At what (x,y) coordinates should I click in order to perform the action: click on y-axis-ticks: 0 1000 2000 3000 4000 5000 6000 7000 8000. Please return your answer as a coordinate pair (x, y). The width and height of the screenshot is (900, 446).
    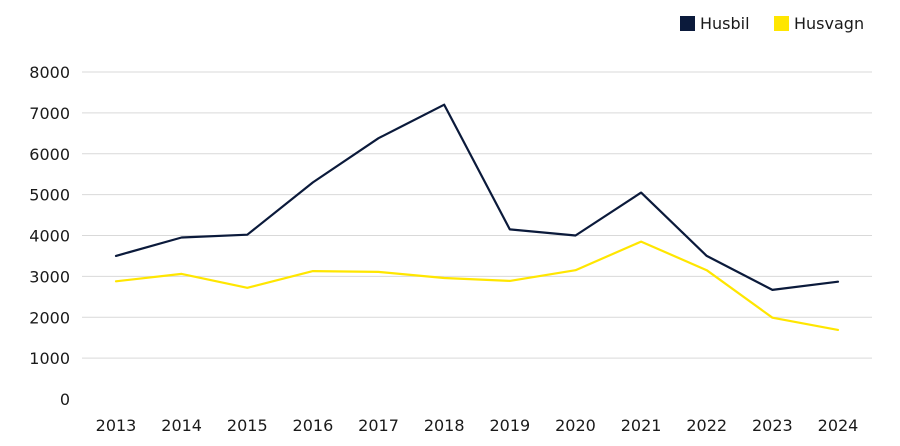
    Looking at the image, I should click on (49, 236).